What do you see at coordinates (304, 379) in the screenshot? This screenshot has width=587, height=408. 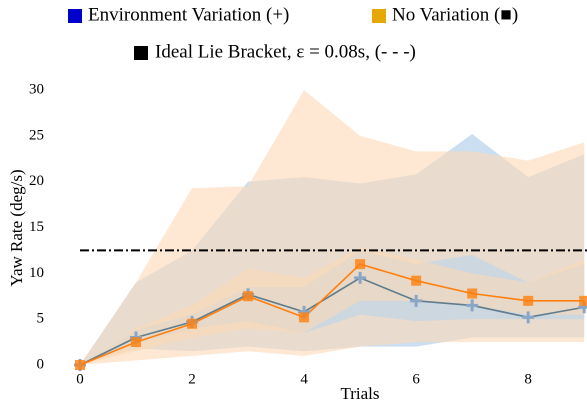 I see `x-tick-label: 4` at bounding box center [304, 379].